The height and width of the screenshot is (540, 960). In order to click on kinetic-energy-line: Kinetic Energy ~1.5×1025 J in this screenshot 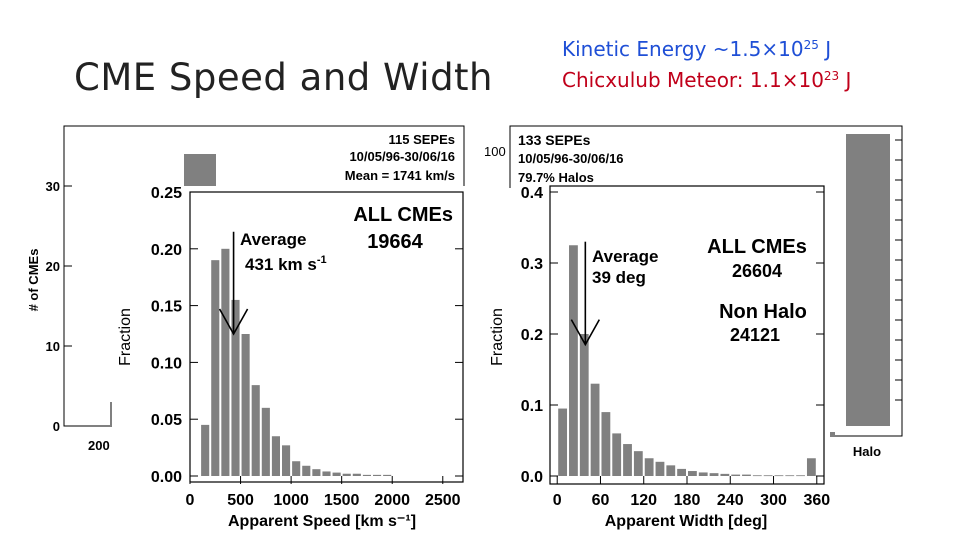, I will do `click(696, 49)`.